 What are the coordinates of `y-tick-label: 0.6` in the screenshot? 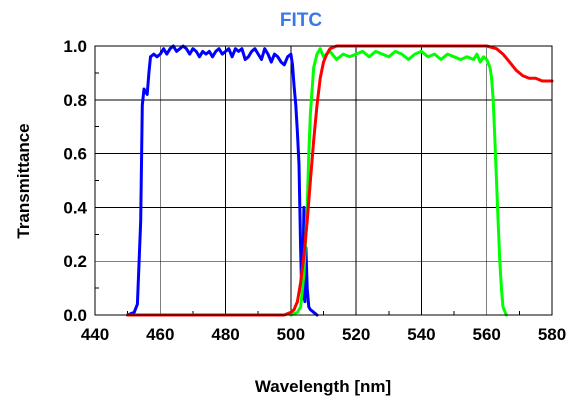 It's located at (75, 154).